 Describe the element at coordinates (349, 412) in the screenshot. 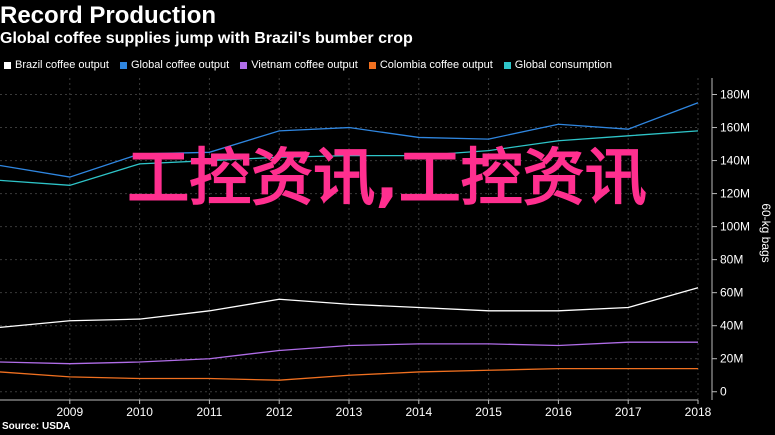

I see `x-tick-label: 2013` at that location.